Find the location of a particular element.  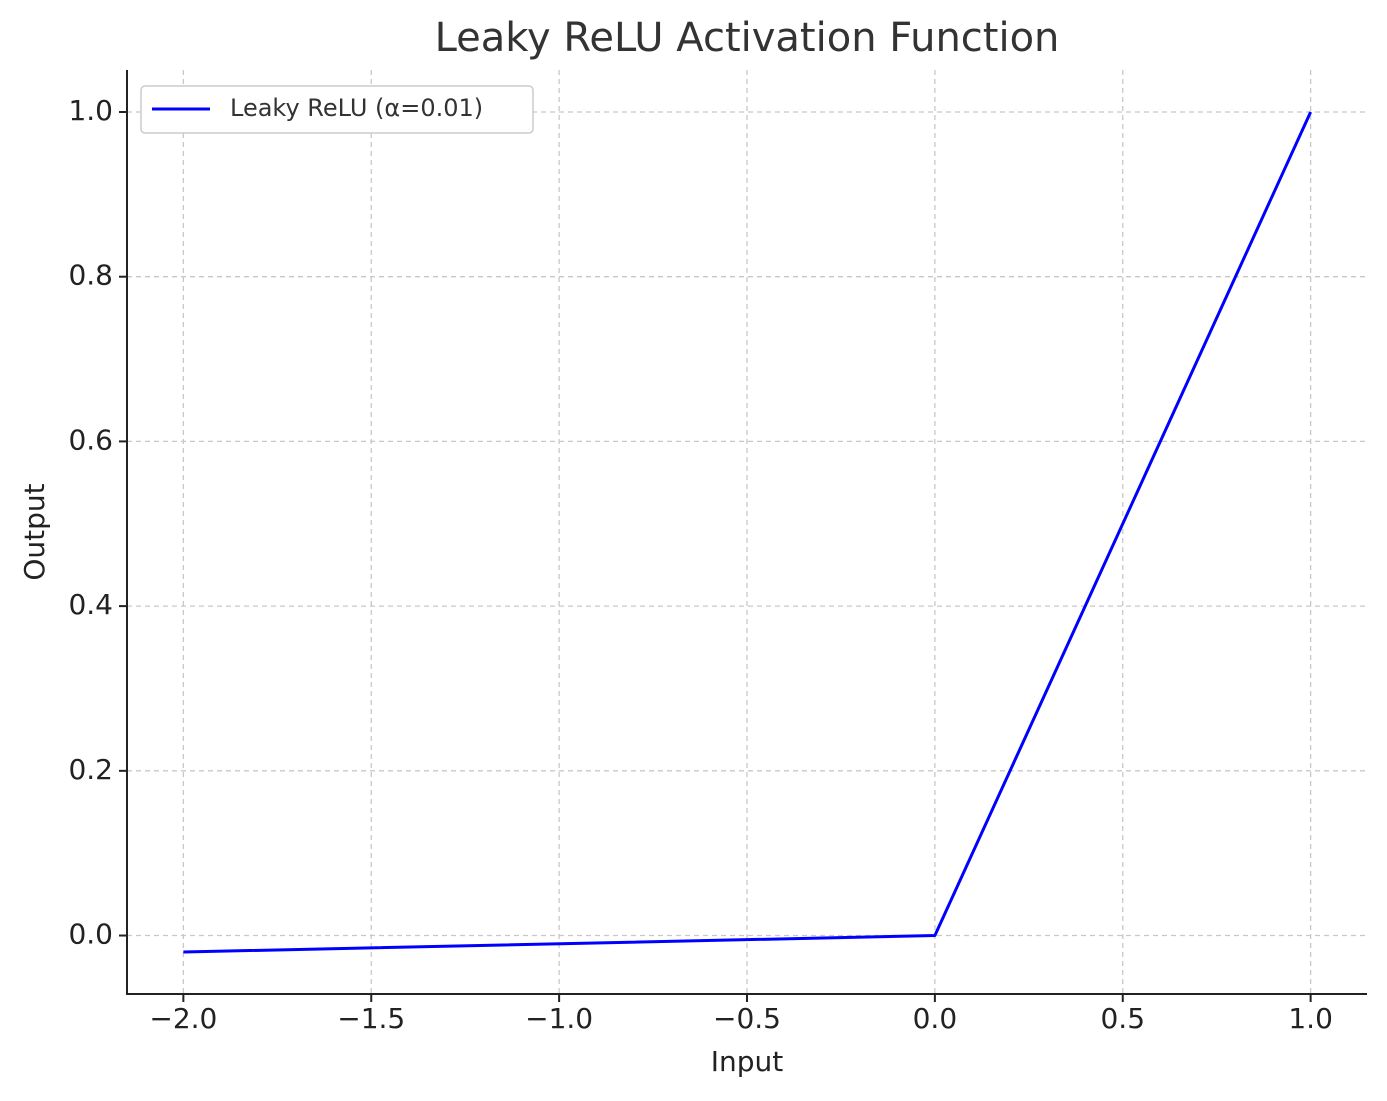

x-tick-label: −1.5 is located at coordinates (371, 1018).